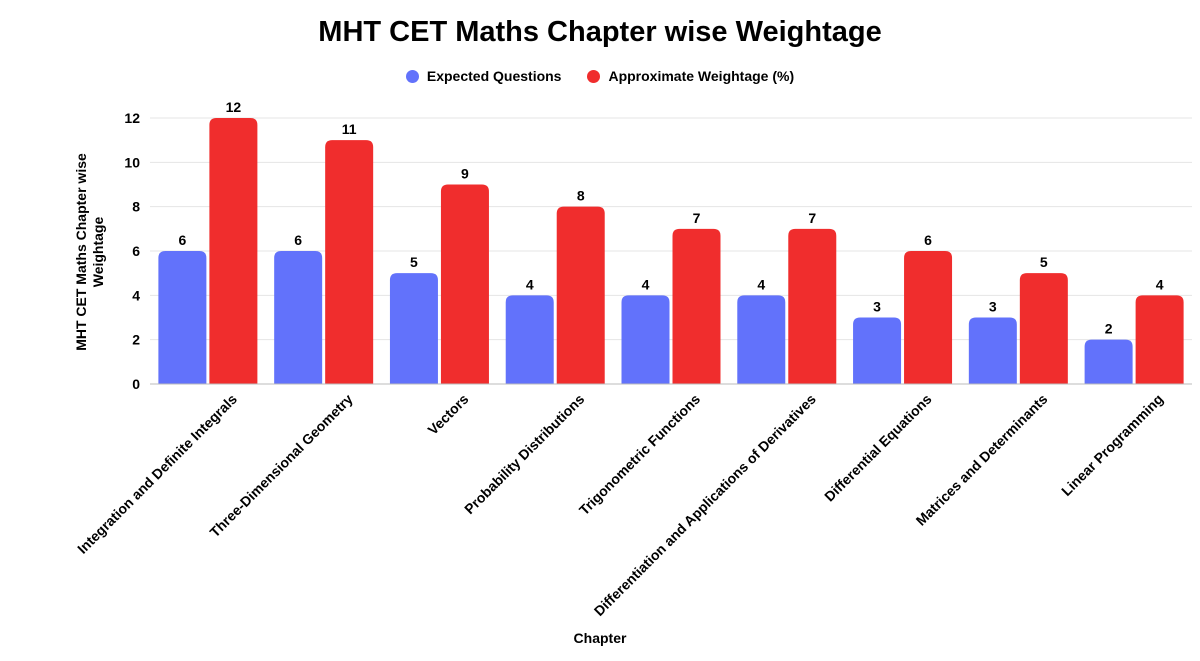 The height and width of the screenshot is (661, 1200). I want to click on x-tick-label-trigonometric-functions: Trigonometric Functions, so click(640, 455).